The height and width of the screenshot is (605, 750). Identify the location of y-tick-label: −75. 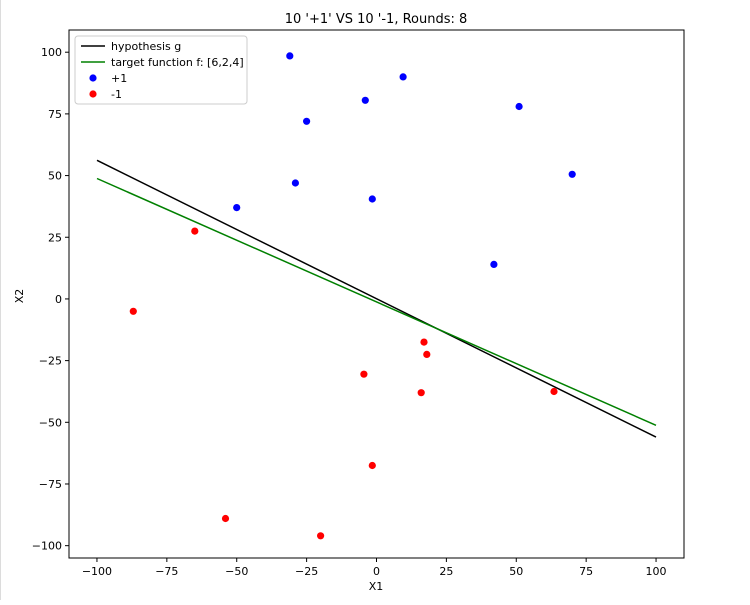
(50, 484).